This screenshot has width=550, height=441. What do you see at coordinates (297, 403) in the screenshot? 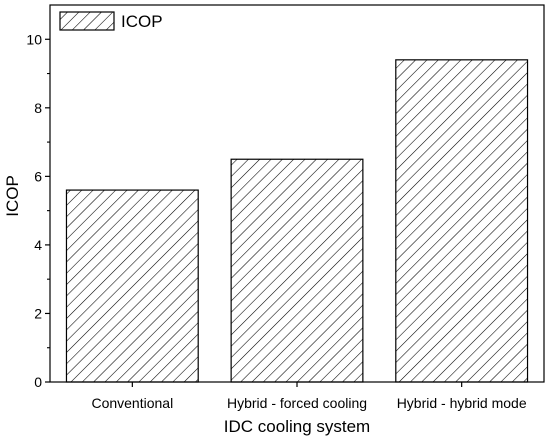
I see `x-tick-label-2: Hybrid - forced cooling` at bounding box center [297, 403].